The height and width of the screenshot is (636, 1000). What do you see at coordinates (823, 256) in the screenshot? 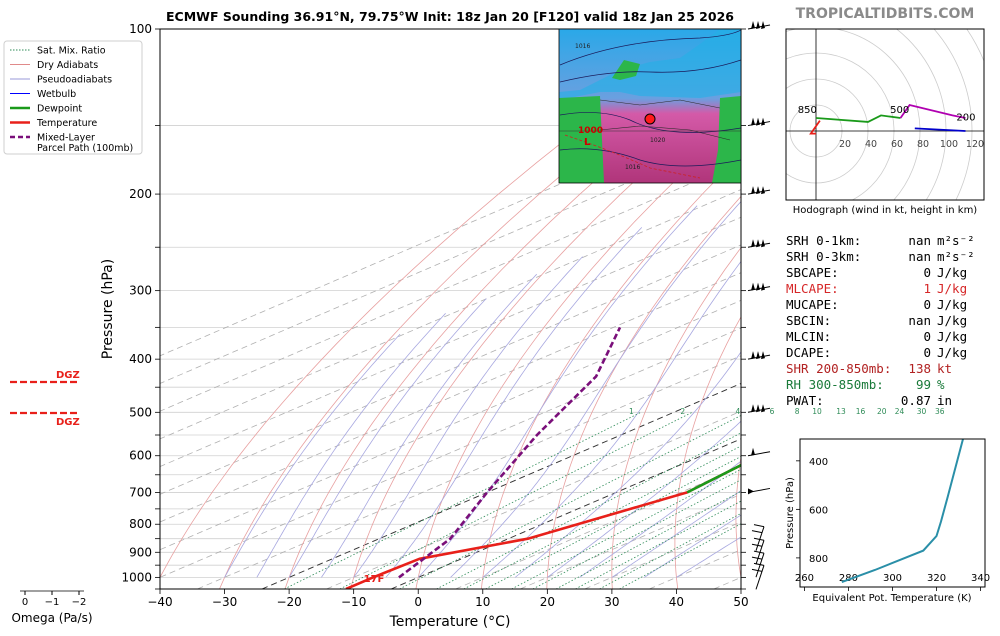
I see `index-name: SRH 0-3km:` at bounding box center [823, 256].